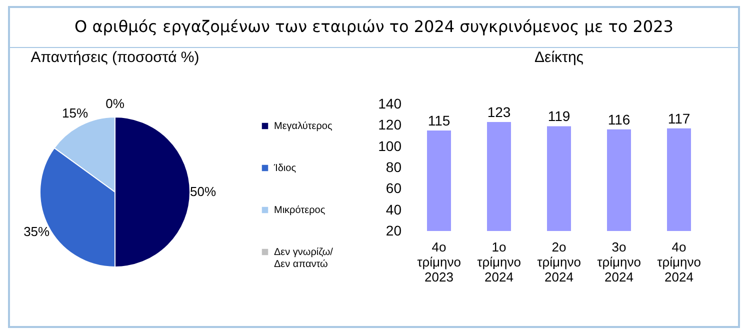 The height and width of the screenshot is (336, 753). I want to click on x-tick-label: 4ο τρίμηνο 2024, so click(679, 262).